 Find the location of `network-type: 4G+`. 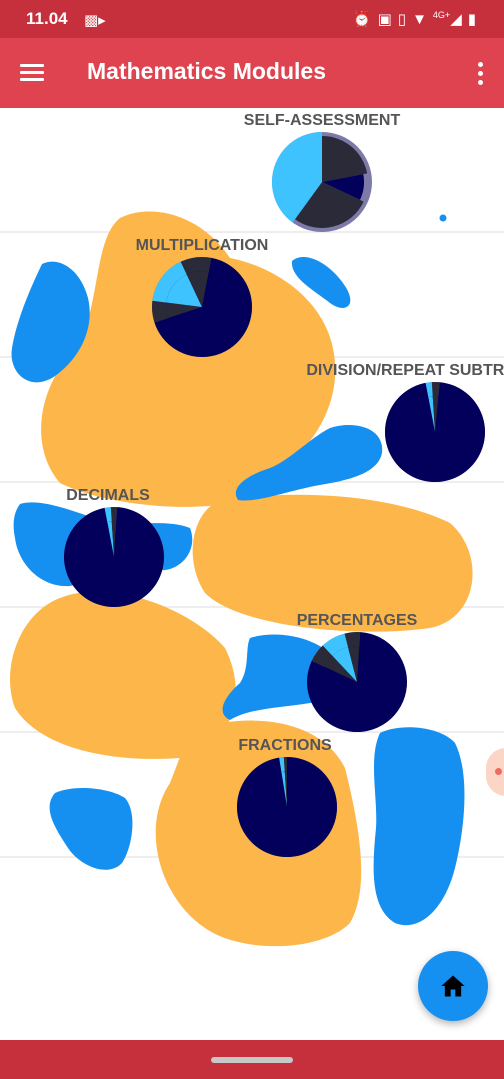

network-type: 4G+ is located at coordinates (441, 15).